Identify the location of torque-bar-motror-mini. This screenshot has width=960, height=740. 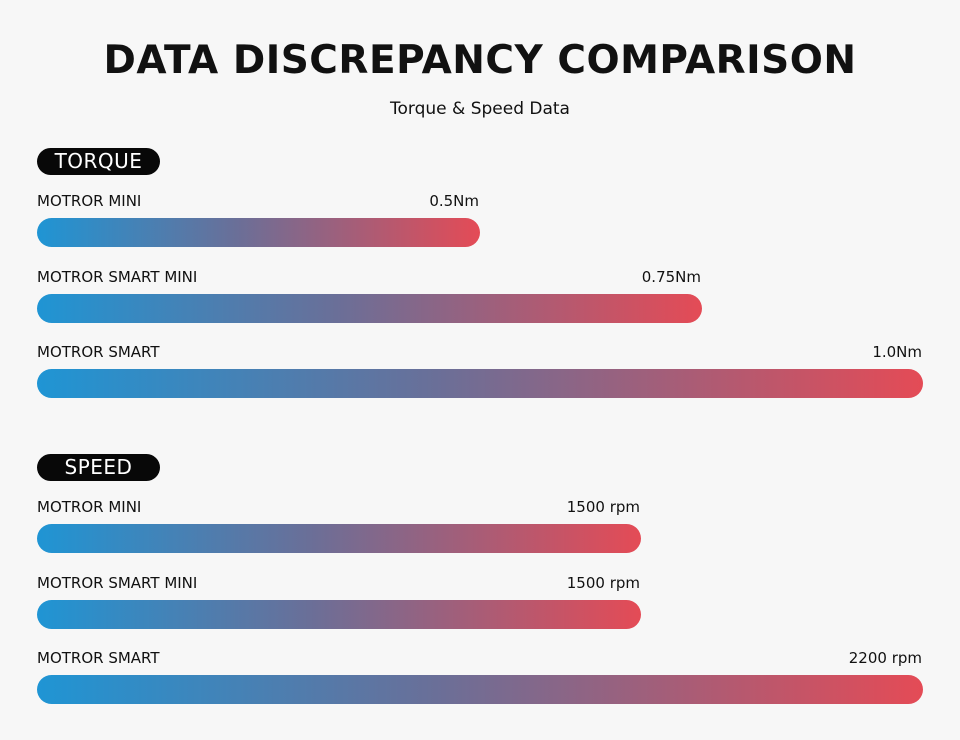
(258, 232).